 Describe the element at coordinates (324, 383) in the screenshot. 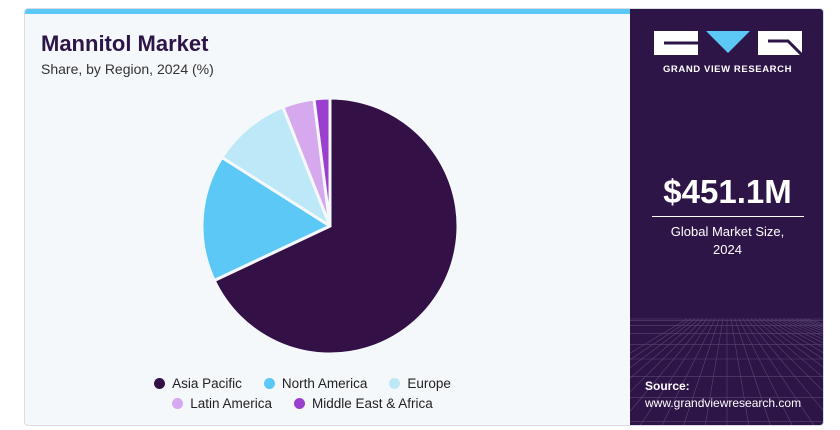

I see `legend-label-north-america: North America` at that location.